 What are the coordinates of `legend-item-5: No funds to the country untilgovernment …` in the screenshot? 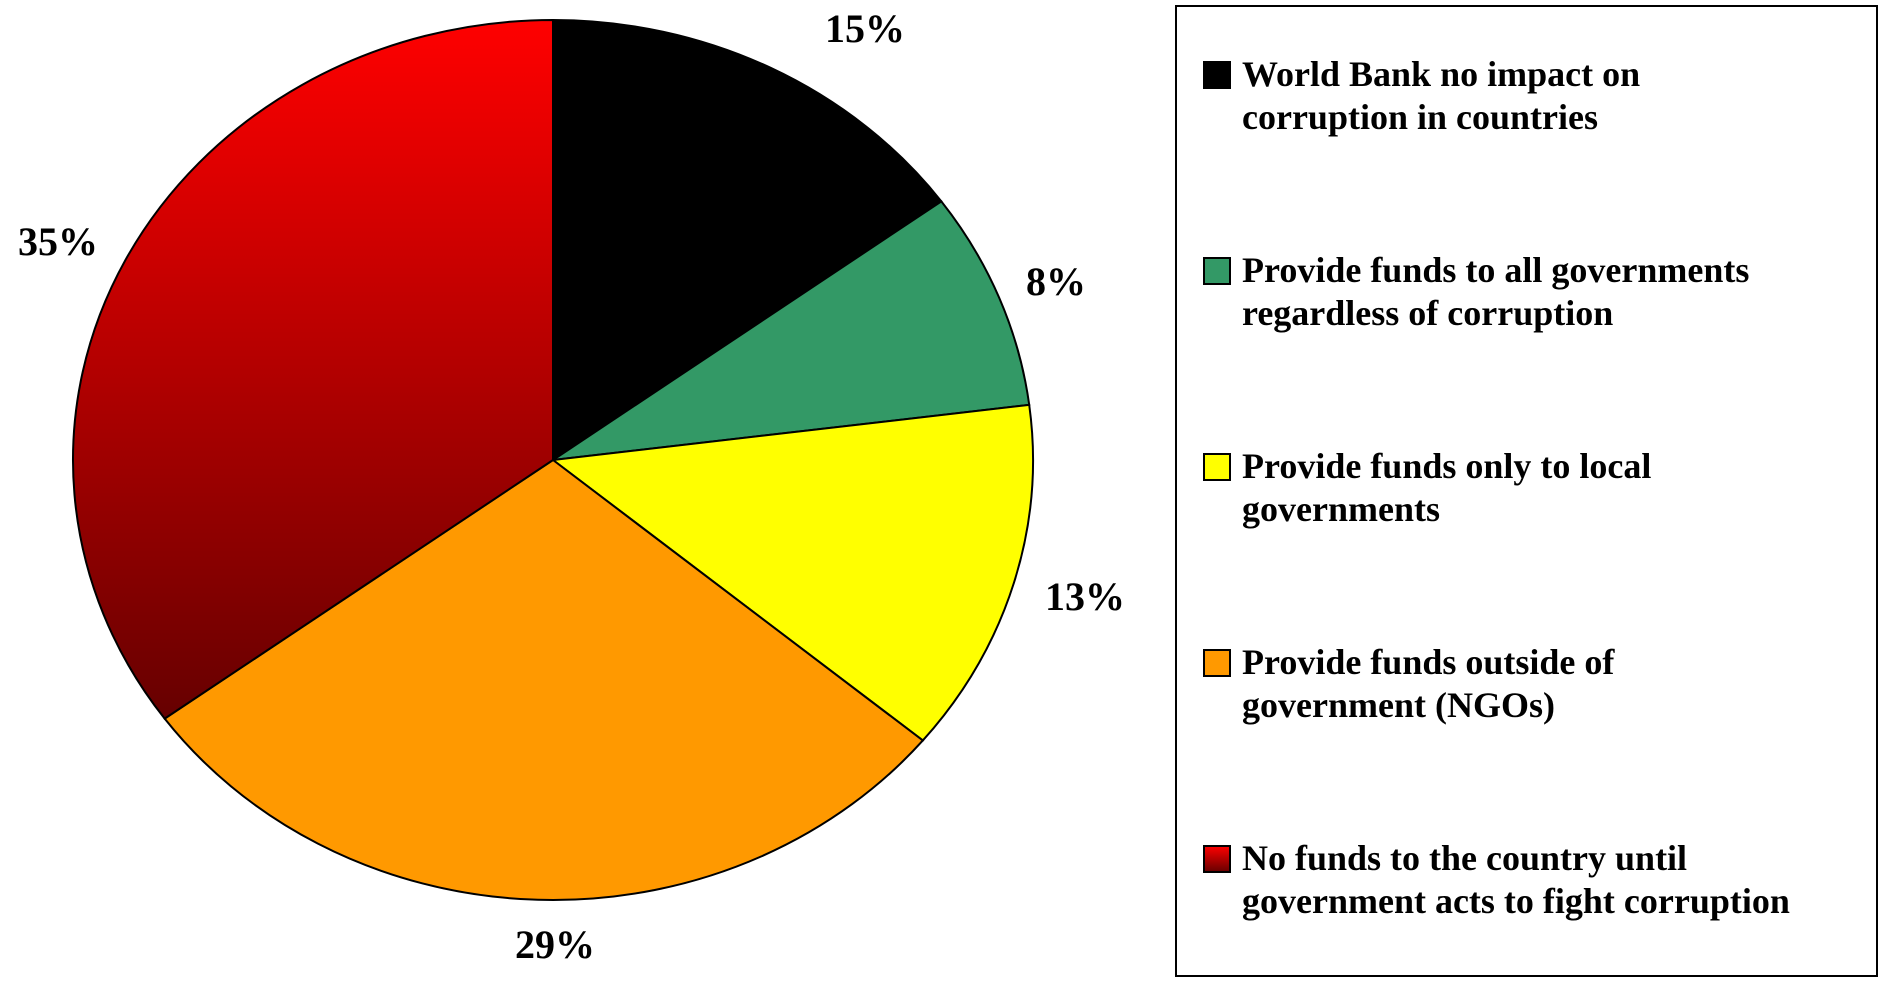 It's located at (1496, 879).